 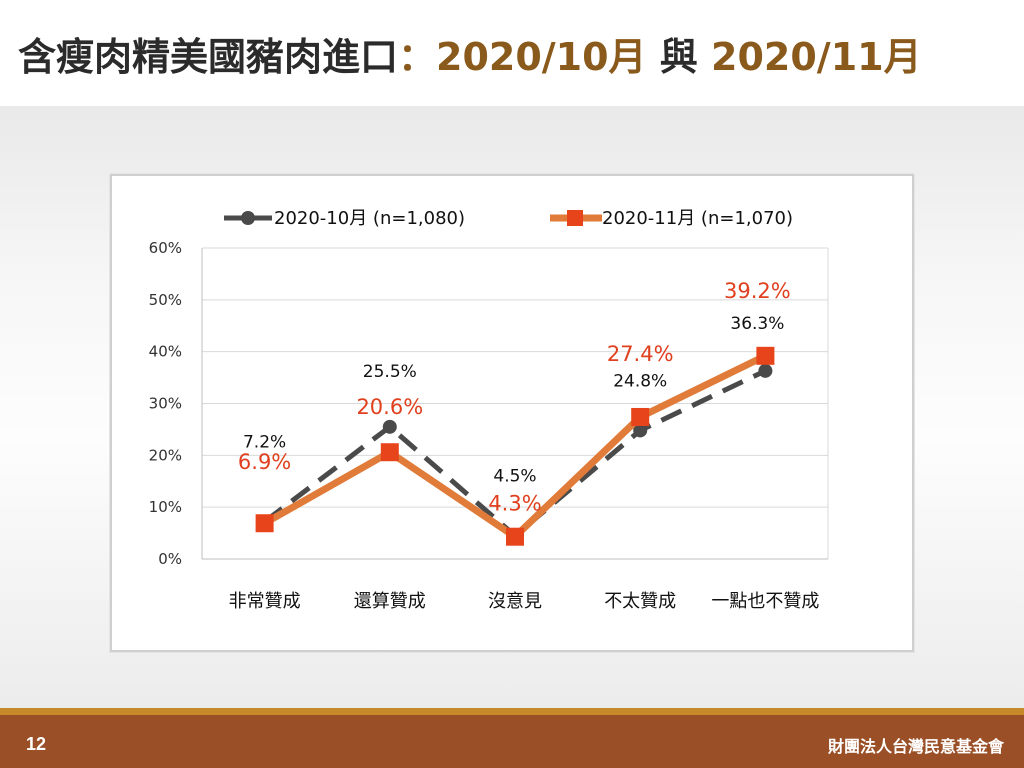 What do you see at coordinates (165, 352) in the screenshot?
I see `y-tick-label: 40%` at bounding box center [165, 352].